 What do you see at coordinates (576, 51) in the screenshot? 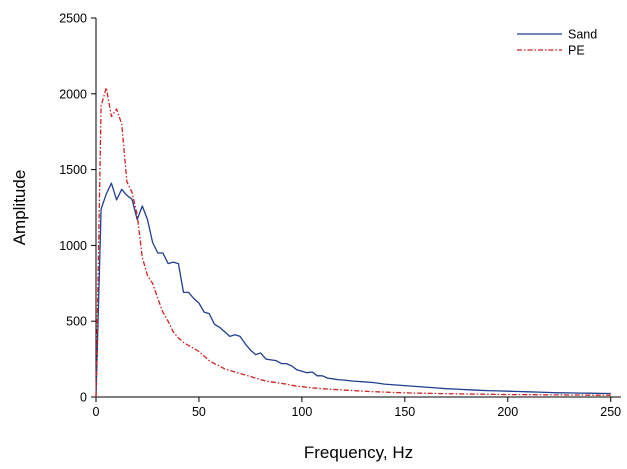
I see `legend-label-pe: PE` at bounding box center [576, 51].